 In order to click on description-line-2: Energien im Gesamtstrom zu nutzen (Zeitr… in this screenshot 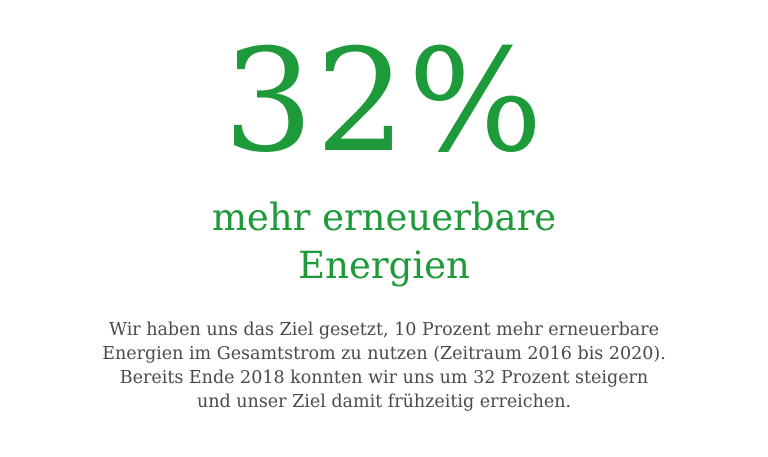, I will do `click(384, 354)`.